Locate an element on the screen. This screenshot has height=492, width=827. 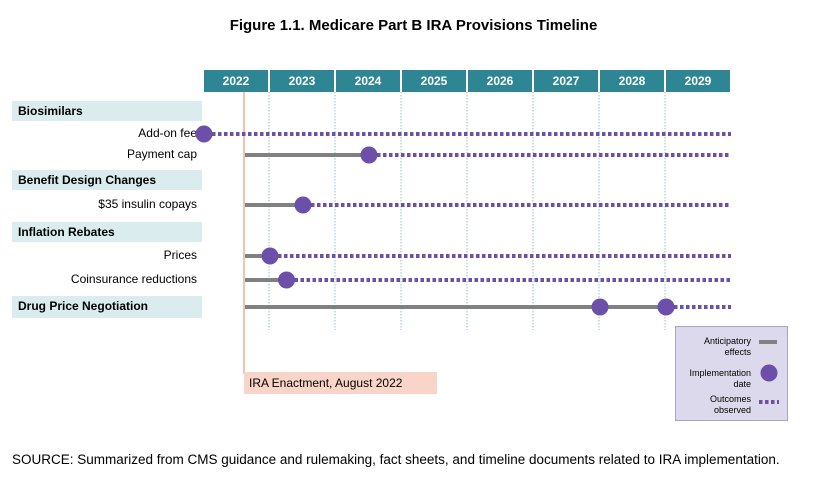
section-label: Benefit Design Changes is located at coordinates (87, 180).